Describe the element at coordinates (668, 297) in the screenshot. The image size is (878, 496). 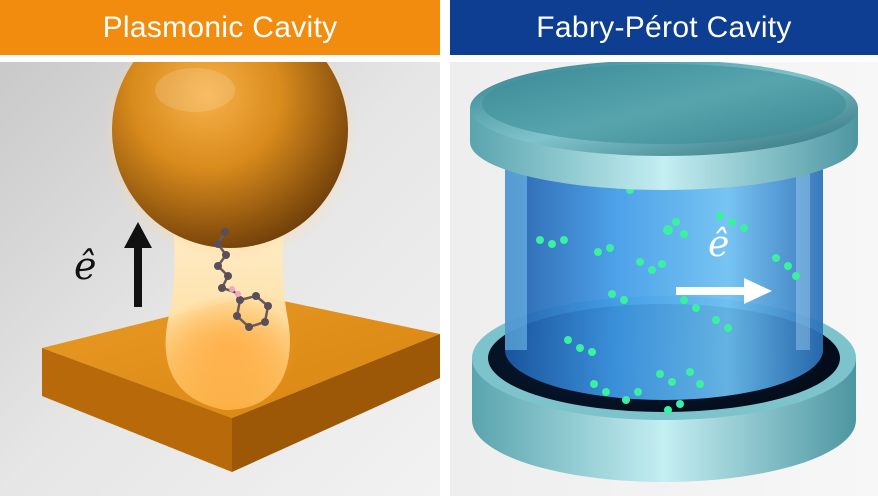
I see `molecules` at that location.